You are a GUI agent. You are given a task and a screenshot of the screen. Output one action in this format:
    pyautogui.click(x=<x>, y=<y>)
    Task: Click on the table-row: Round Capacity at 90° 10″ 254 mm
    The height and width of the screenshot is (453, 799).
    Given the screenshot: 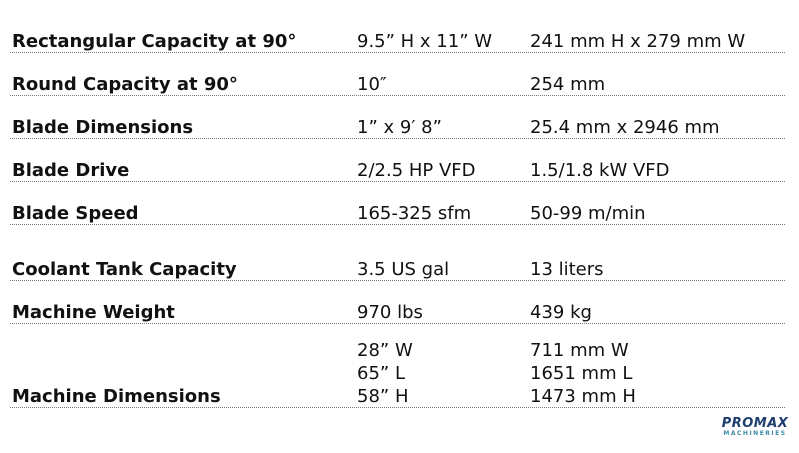 What is the action you would take?
    pyautogui.click(x=397, y=74)
    